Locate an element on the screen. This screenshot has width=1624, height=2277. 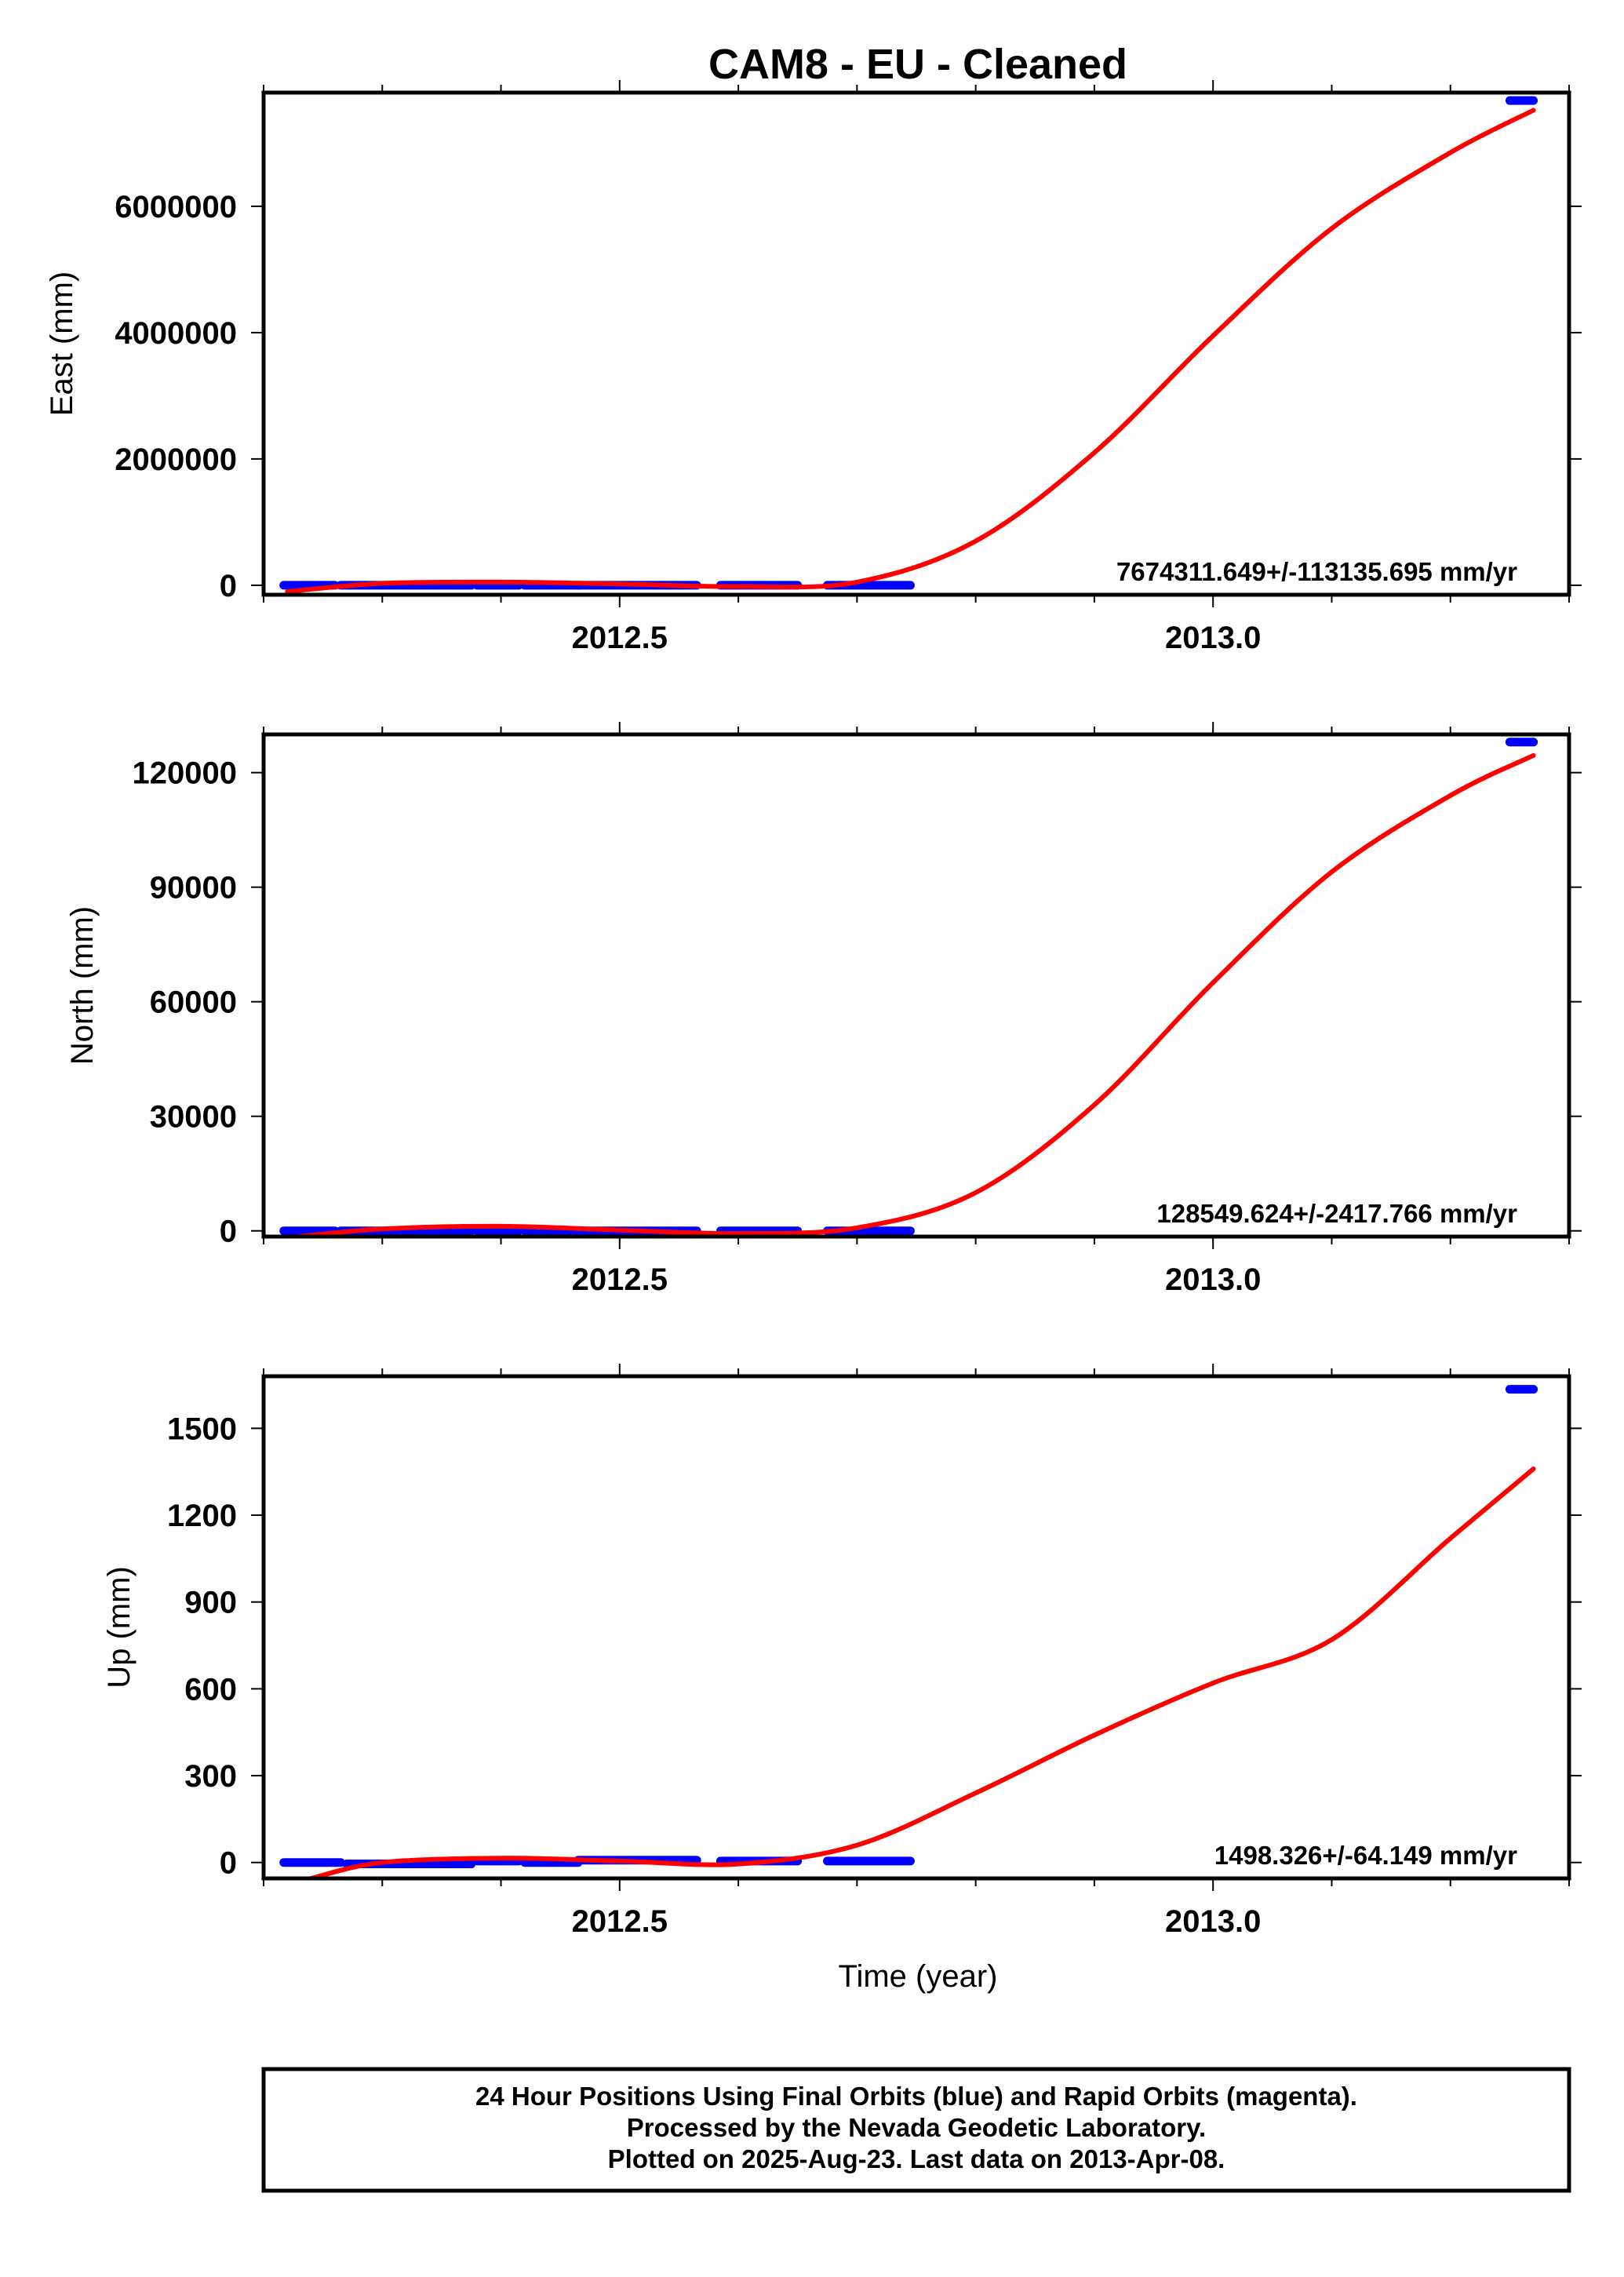
y-tick-label: 90000 is located at coordinates (194, 888).